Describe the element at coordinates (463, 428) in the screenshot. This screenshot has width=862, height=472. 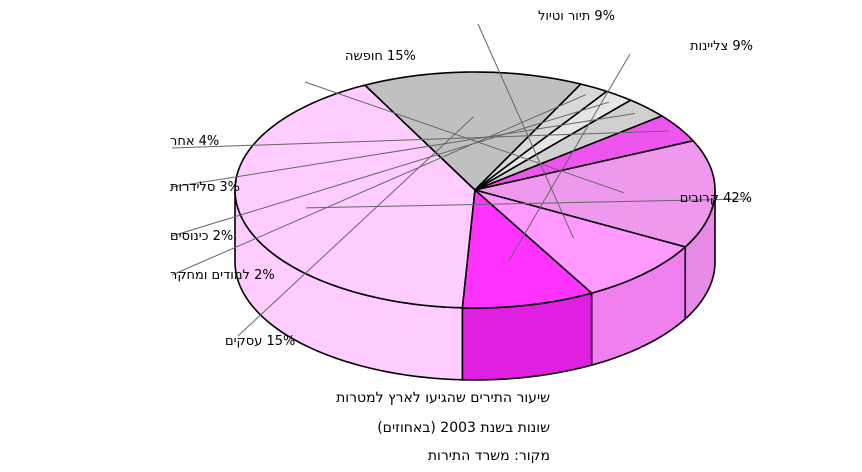
I see `chart-caption-line-2: שונות בשנת 2003 (באחוזים)` at that location.